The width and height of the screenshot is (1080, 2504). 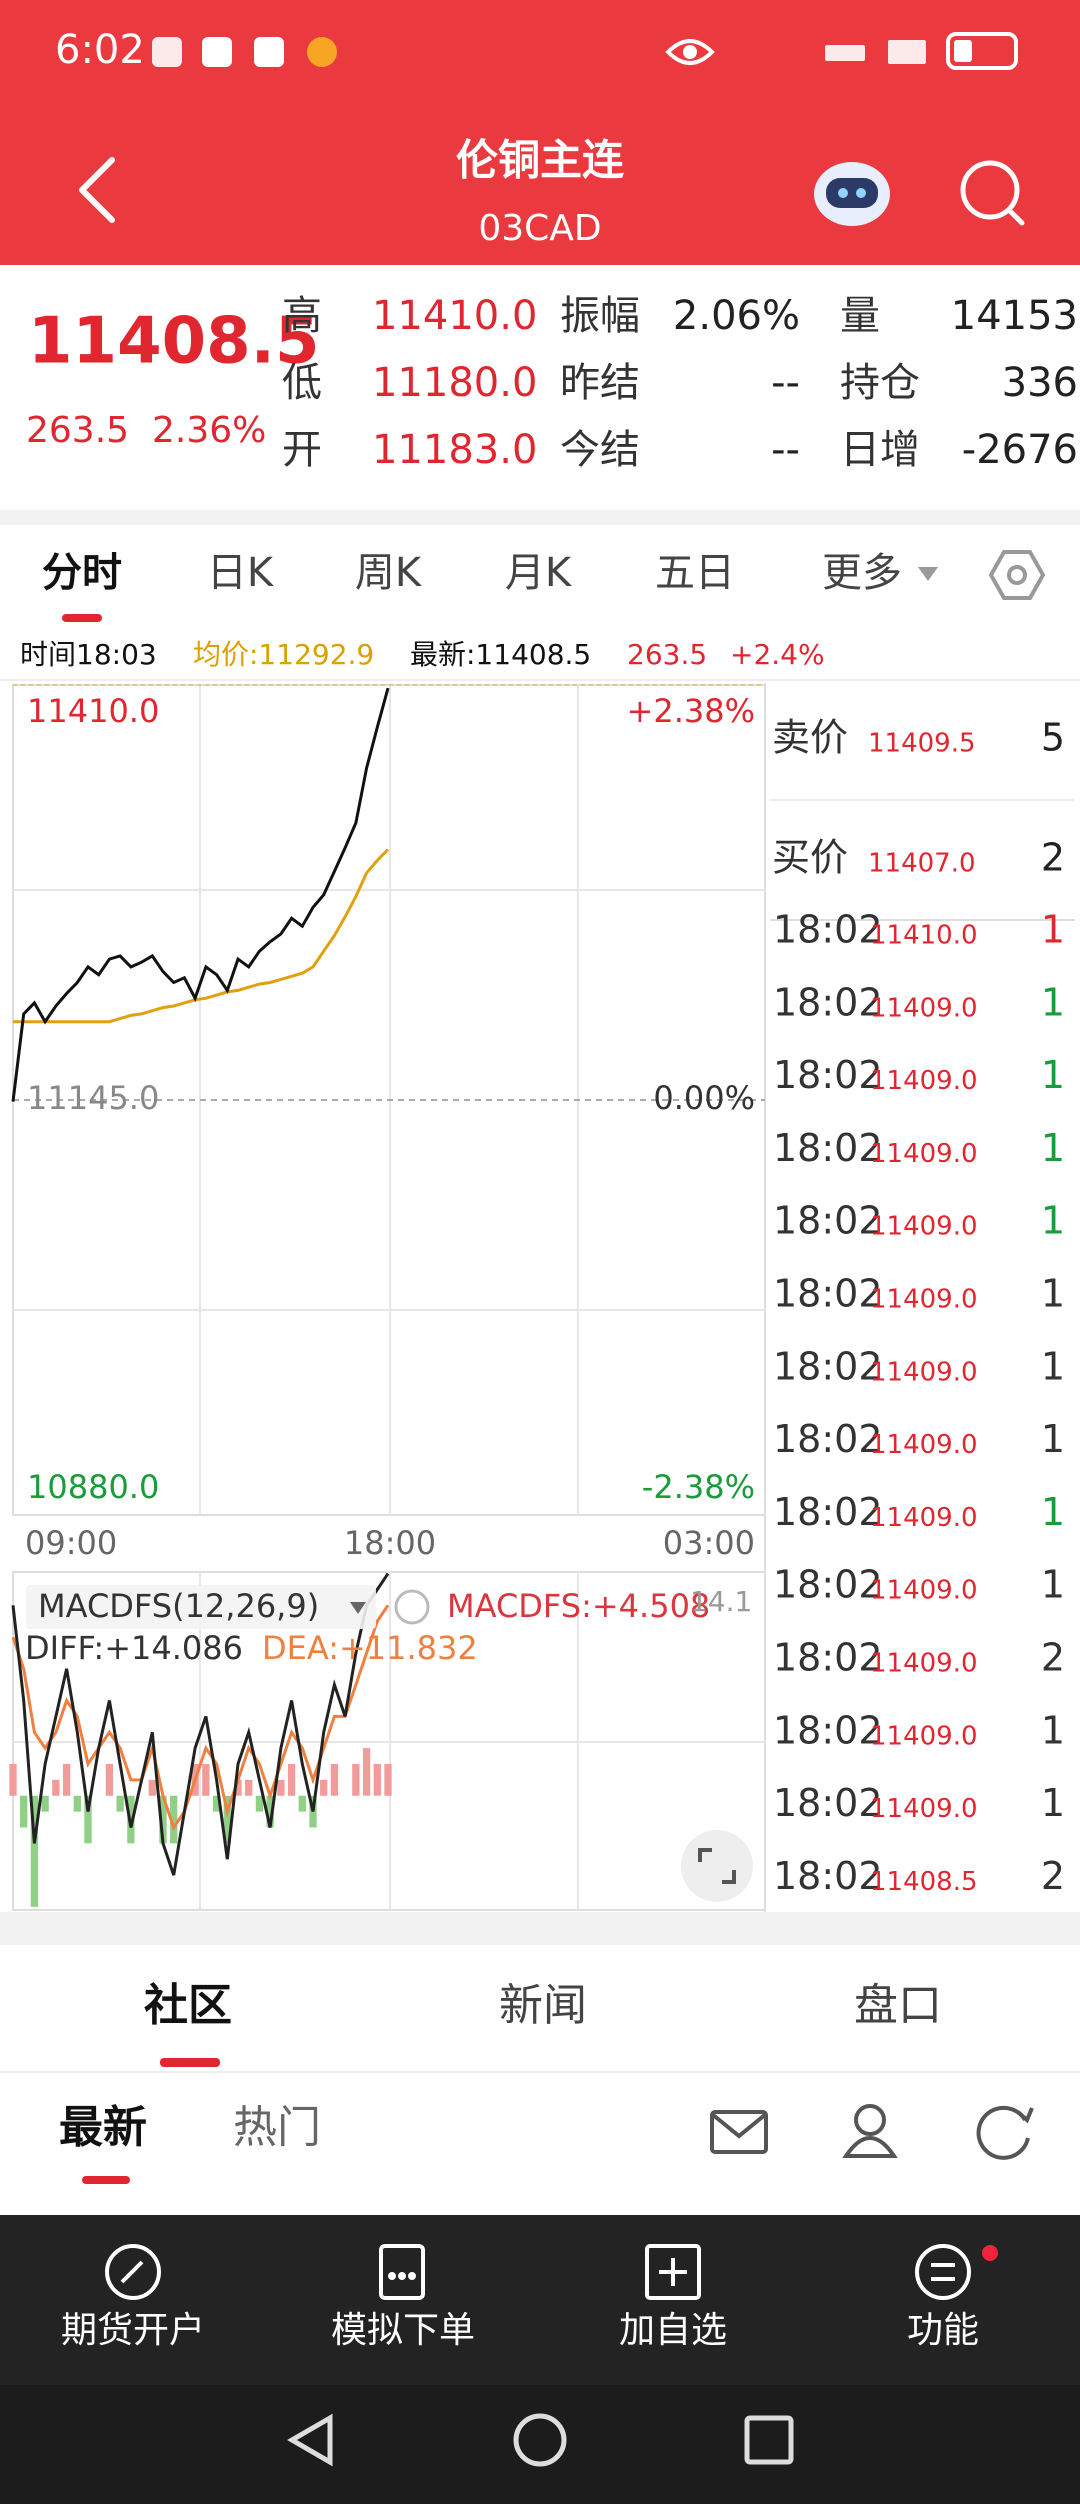 What do you see at coordinates (389, 573) in the screenshot?
I see `tab: 周K` at bounding box center [389, 573].